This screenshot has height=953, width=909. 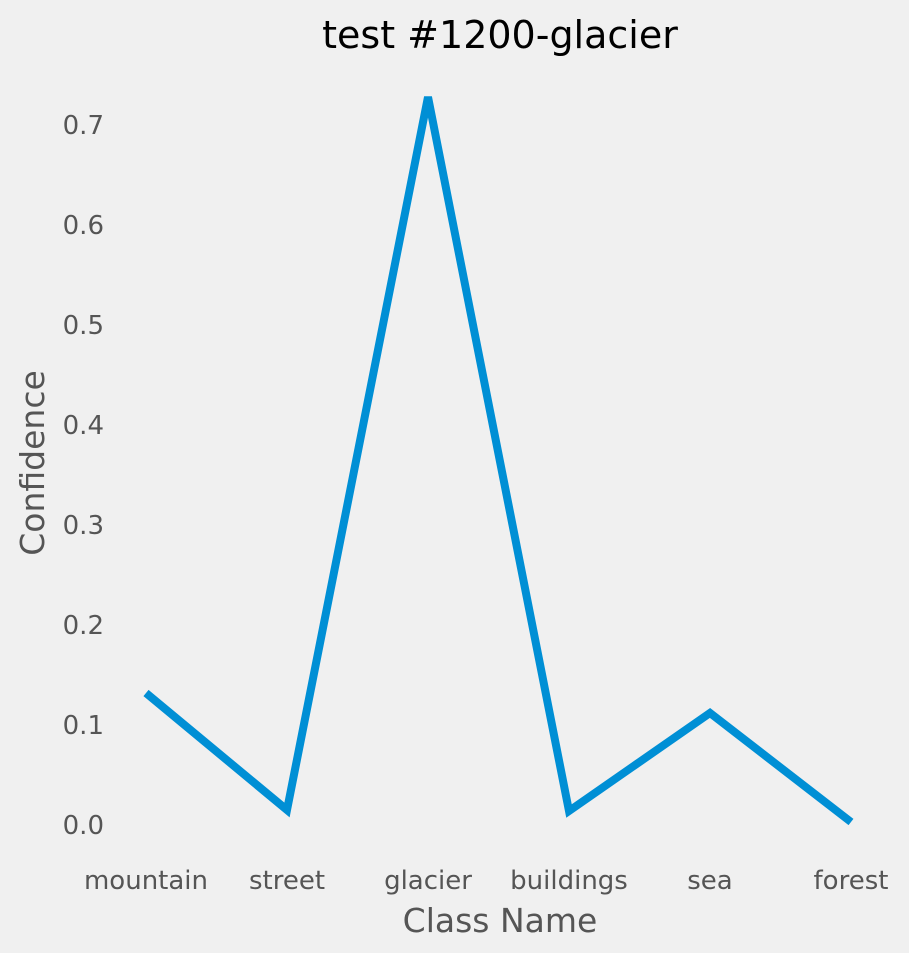 I want to click on y-tick-label: 0.5, so click(x=83, y=326).